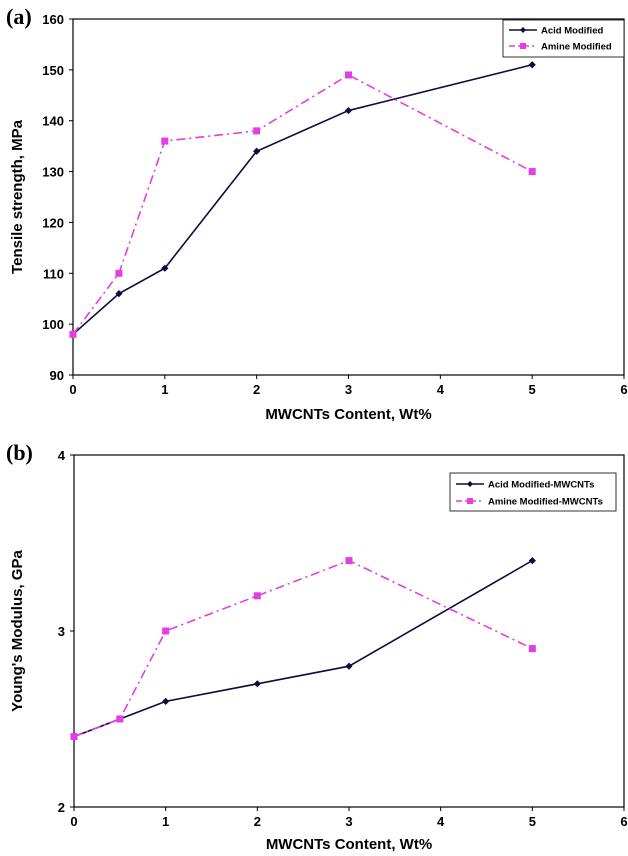 This screenshot has width=628, height=856. I want to click on y-tick-label: 120, so click(53, 222).